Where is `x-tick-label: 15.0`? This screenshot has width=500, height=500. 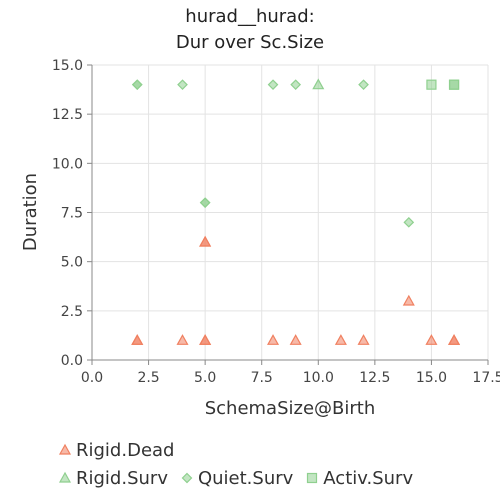 x-tick-label: 15.0 is located at coordinates (431, 378).